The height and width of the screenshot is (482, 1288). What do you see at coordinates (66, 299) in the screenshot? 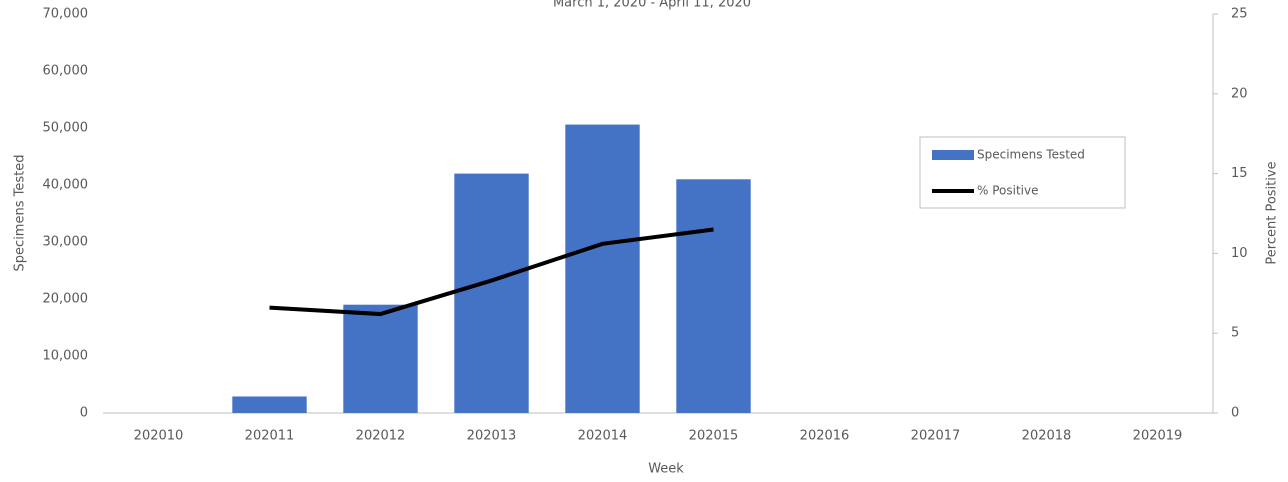
I see `y-tick-label: 20,000` at bounding box center [66, 299].